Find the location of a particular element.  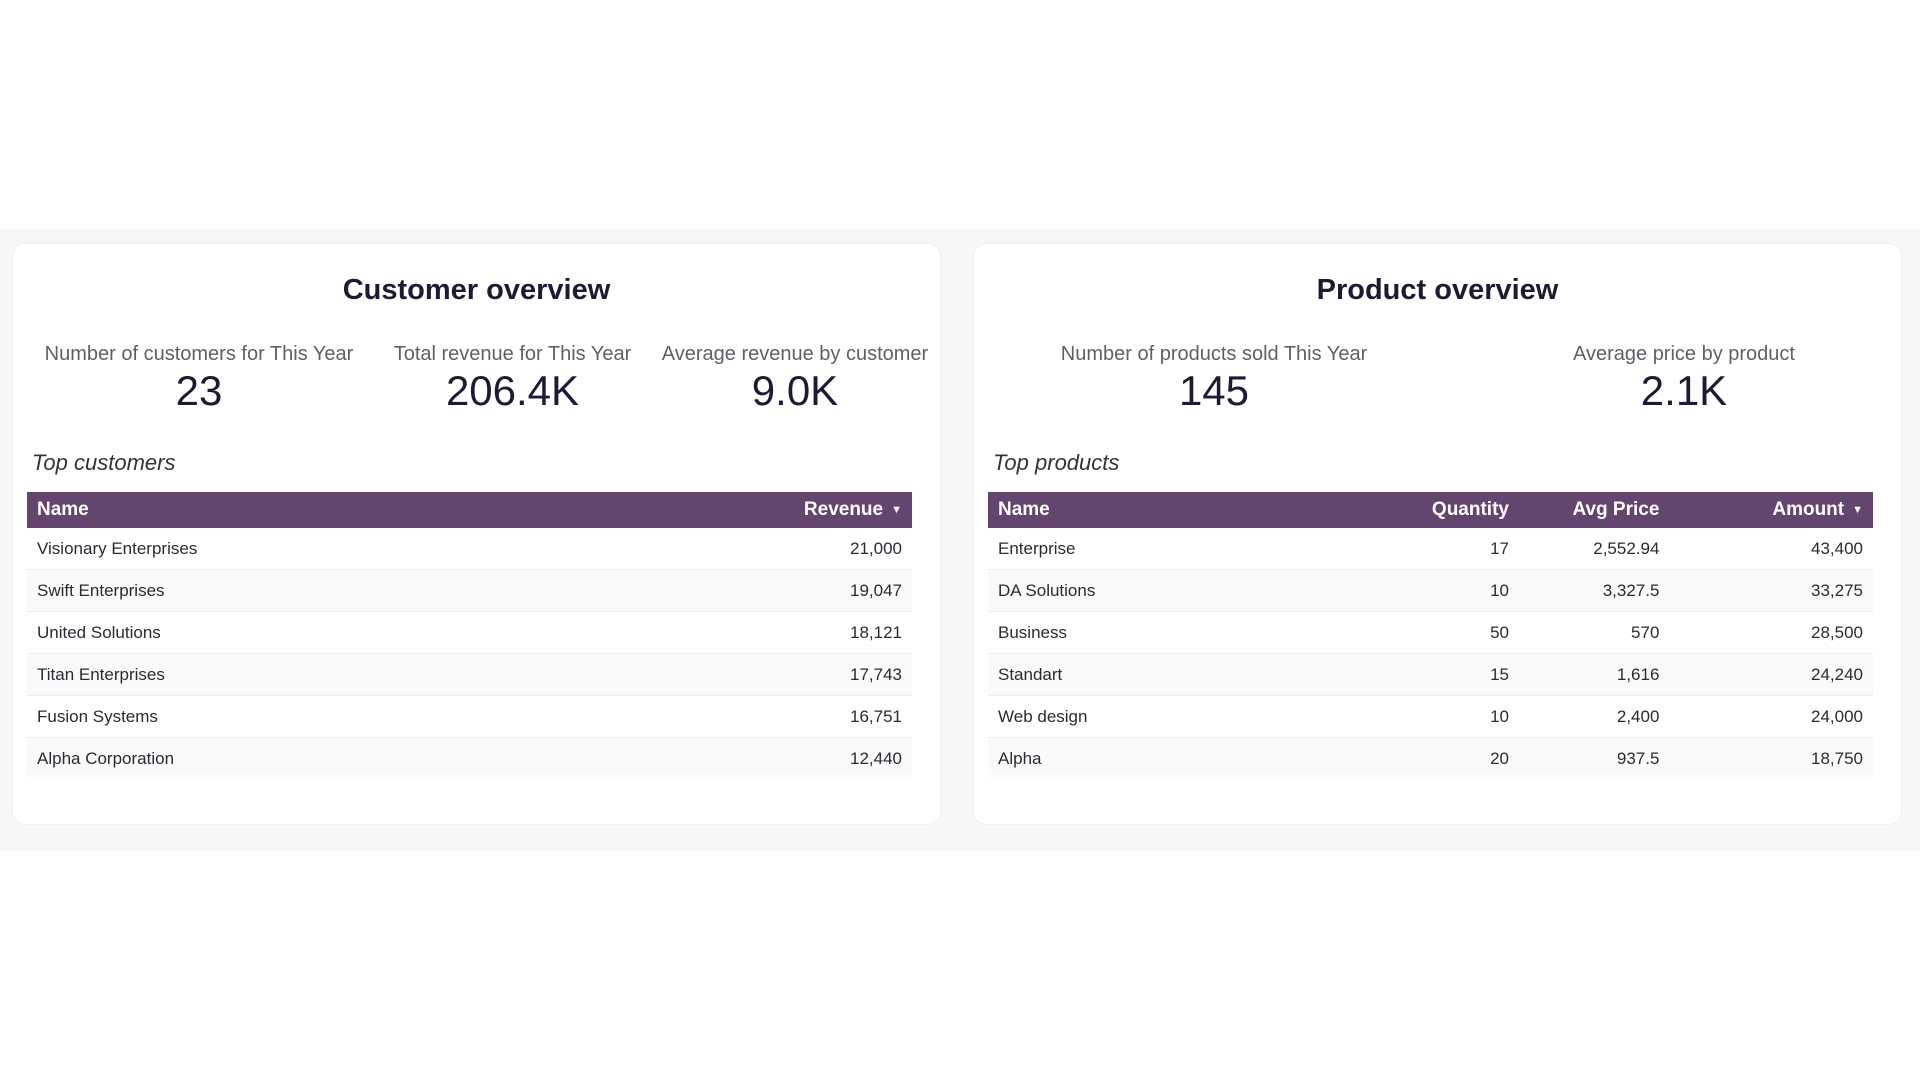

cell-avg-price: 570 is located at coordinates (1594, 632).